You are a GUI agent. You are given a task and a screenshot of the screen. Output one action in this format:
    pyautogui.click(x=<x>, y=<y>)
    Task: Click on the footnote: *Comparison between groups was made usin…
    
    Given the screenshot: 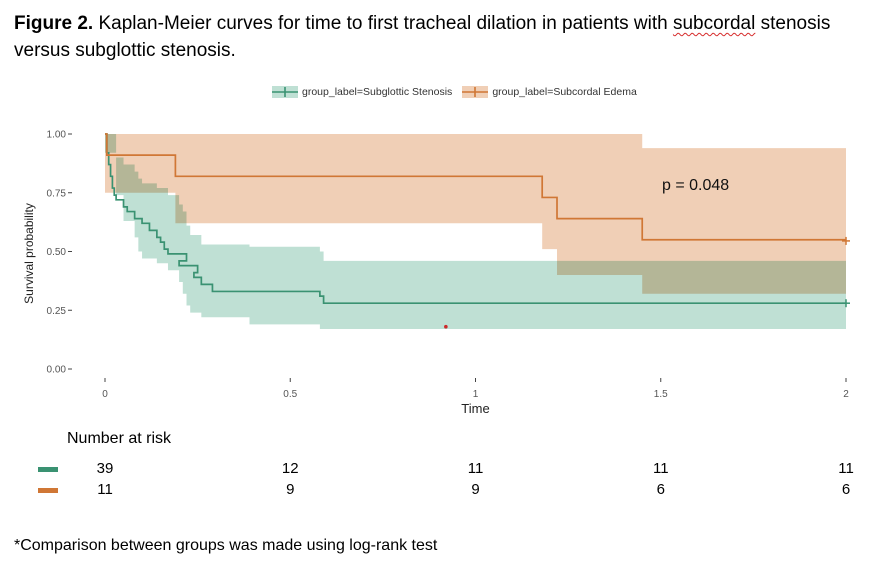 What is the action you would take?
    pyautogui.click(x=226, y=545)
    